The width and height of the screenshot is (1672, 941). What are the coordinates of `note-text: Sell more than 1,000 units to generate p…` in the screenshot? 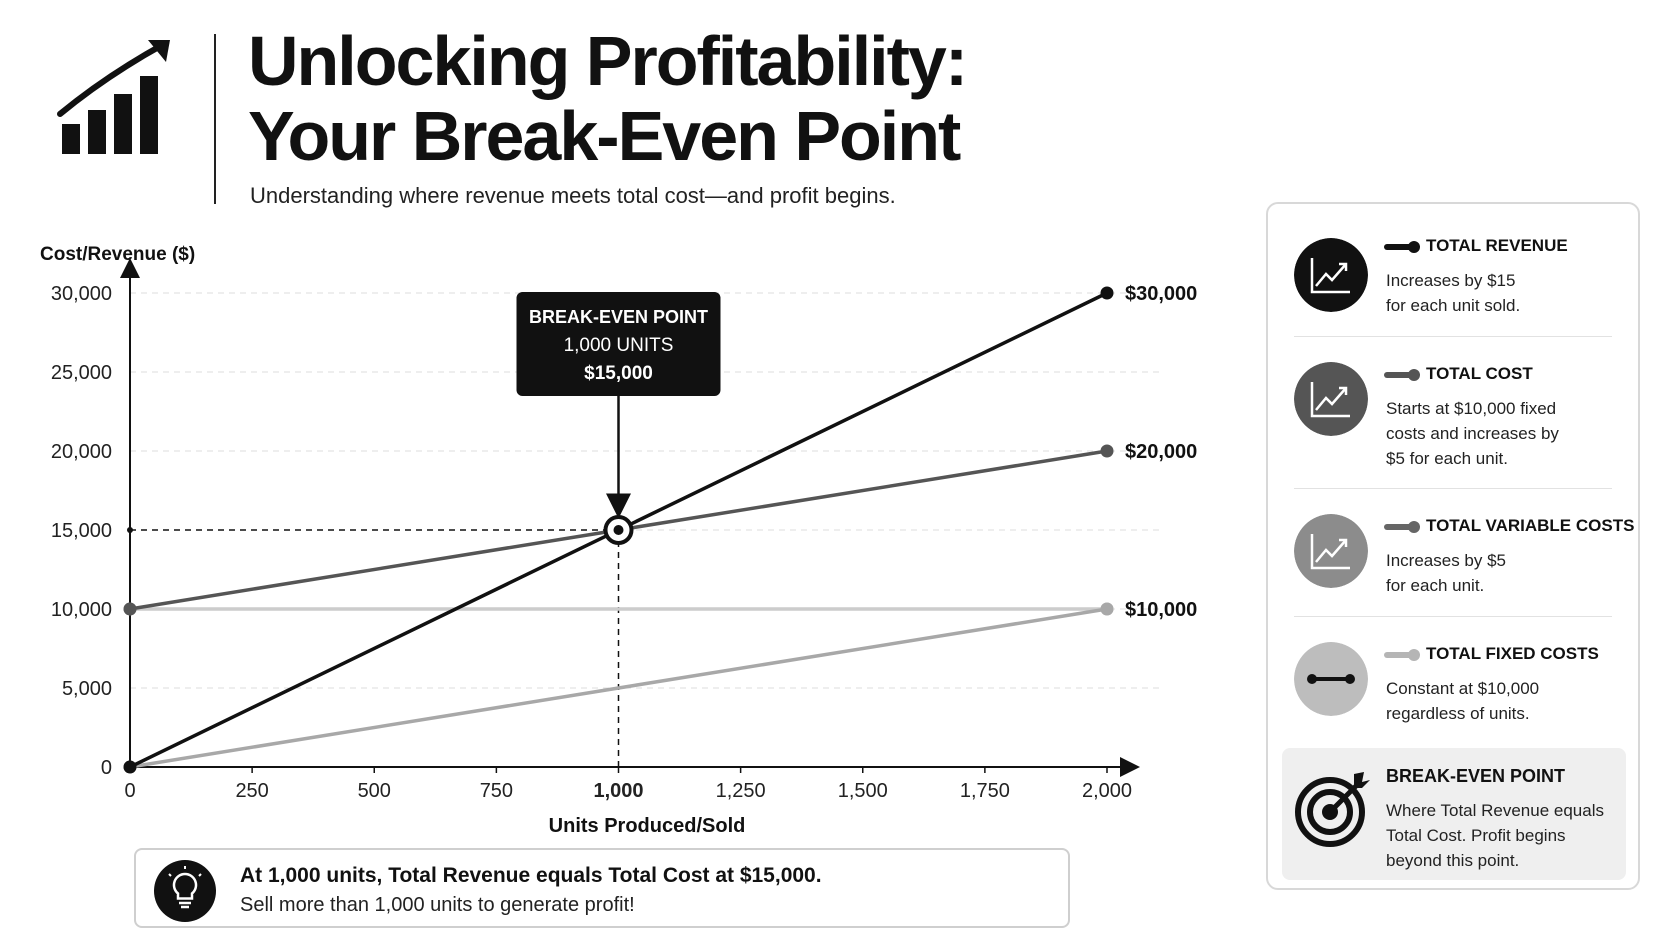 It's located at (437, 905).